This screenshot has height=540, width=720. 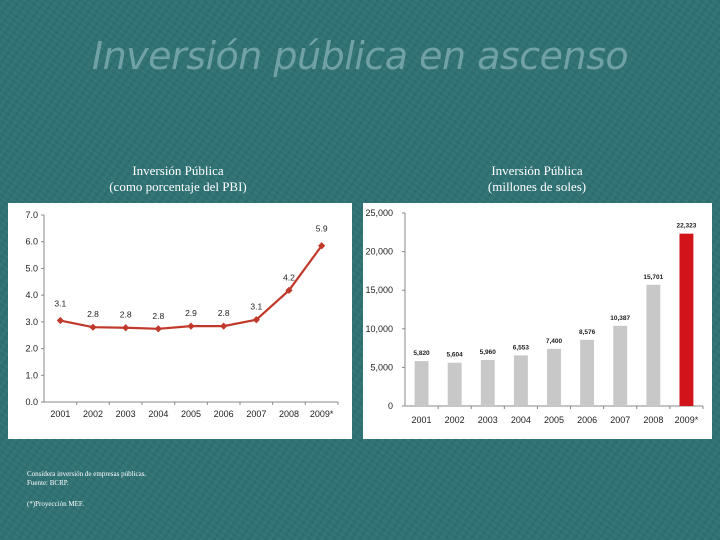 What do you see at coordinates (289, 277) in the screenshot?
I see `data-label: 4.2` at bounding box center [289, 277].